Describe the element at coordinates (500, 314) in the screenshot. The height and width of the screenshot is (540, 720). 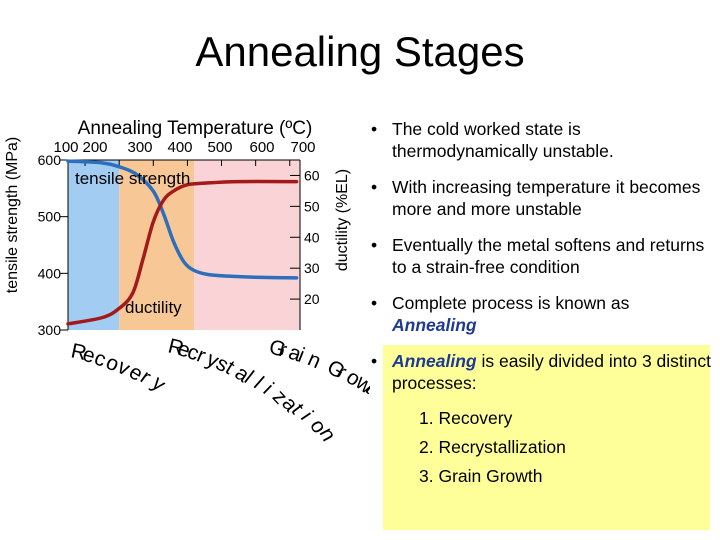
I see `bullet-item: • Complete process is known as Annealing` at that location.